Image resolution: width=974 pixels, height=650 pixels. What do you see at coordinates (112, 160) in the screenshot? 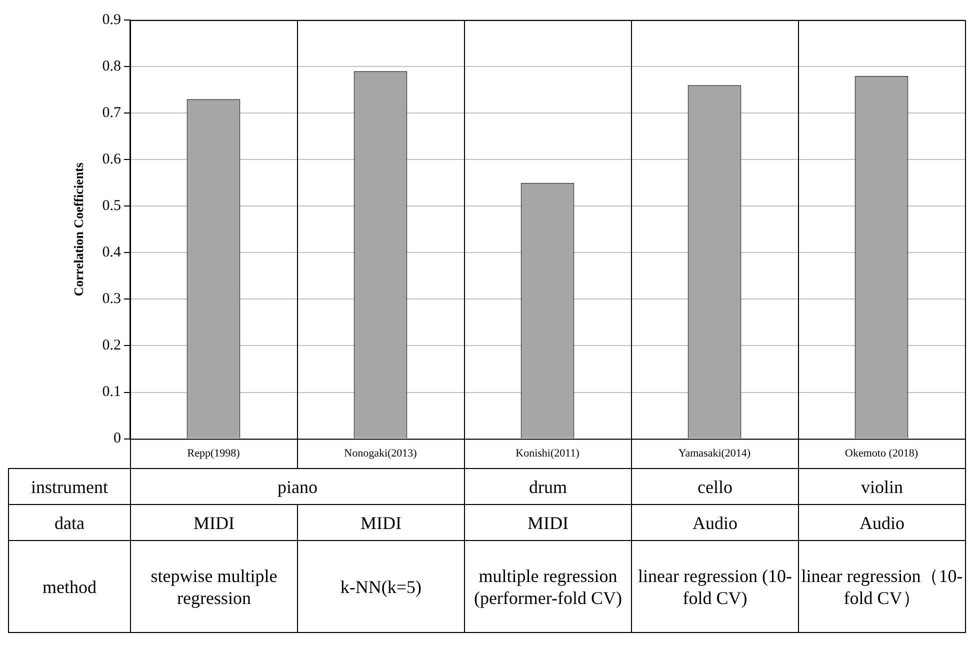
I see `y-tick-label: 0.6` at bounding box center [112, 160].